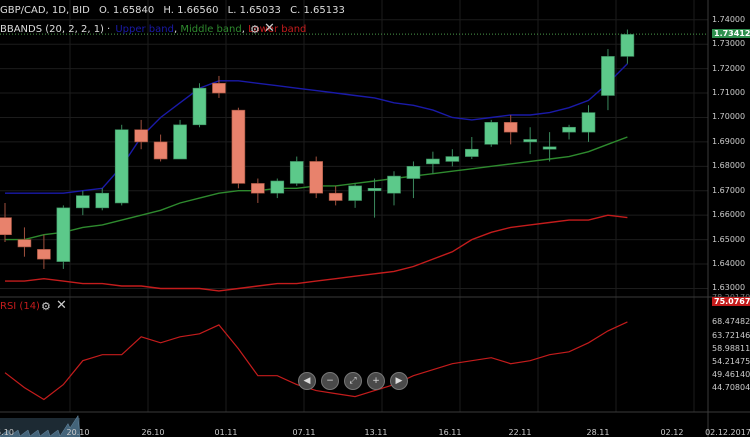  What do you see at coordinates (729, 166) in the screenshot?
I see `price-tick-label: 1.68000` at bounding box center [729, 166].